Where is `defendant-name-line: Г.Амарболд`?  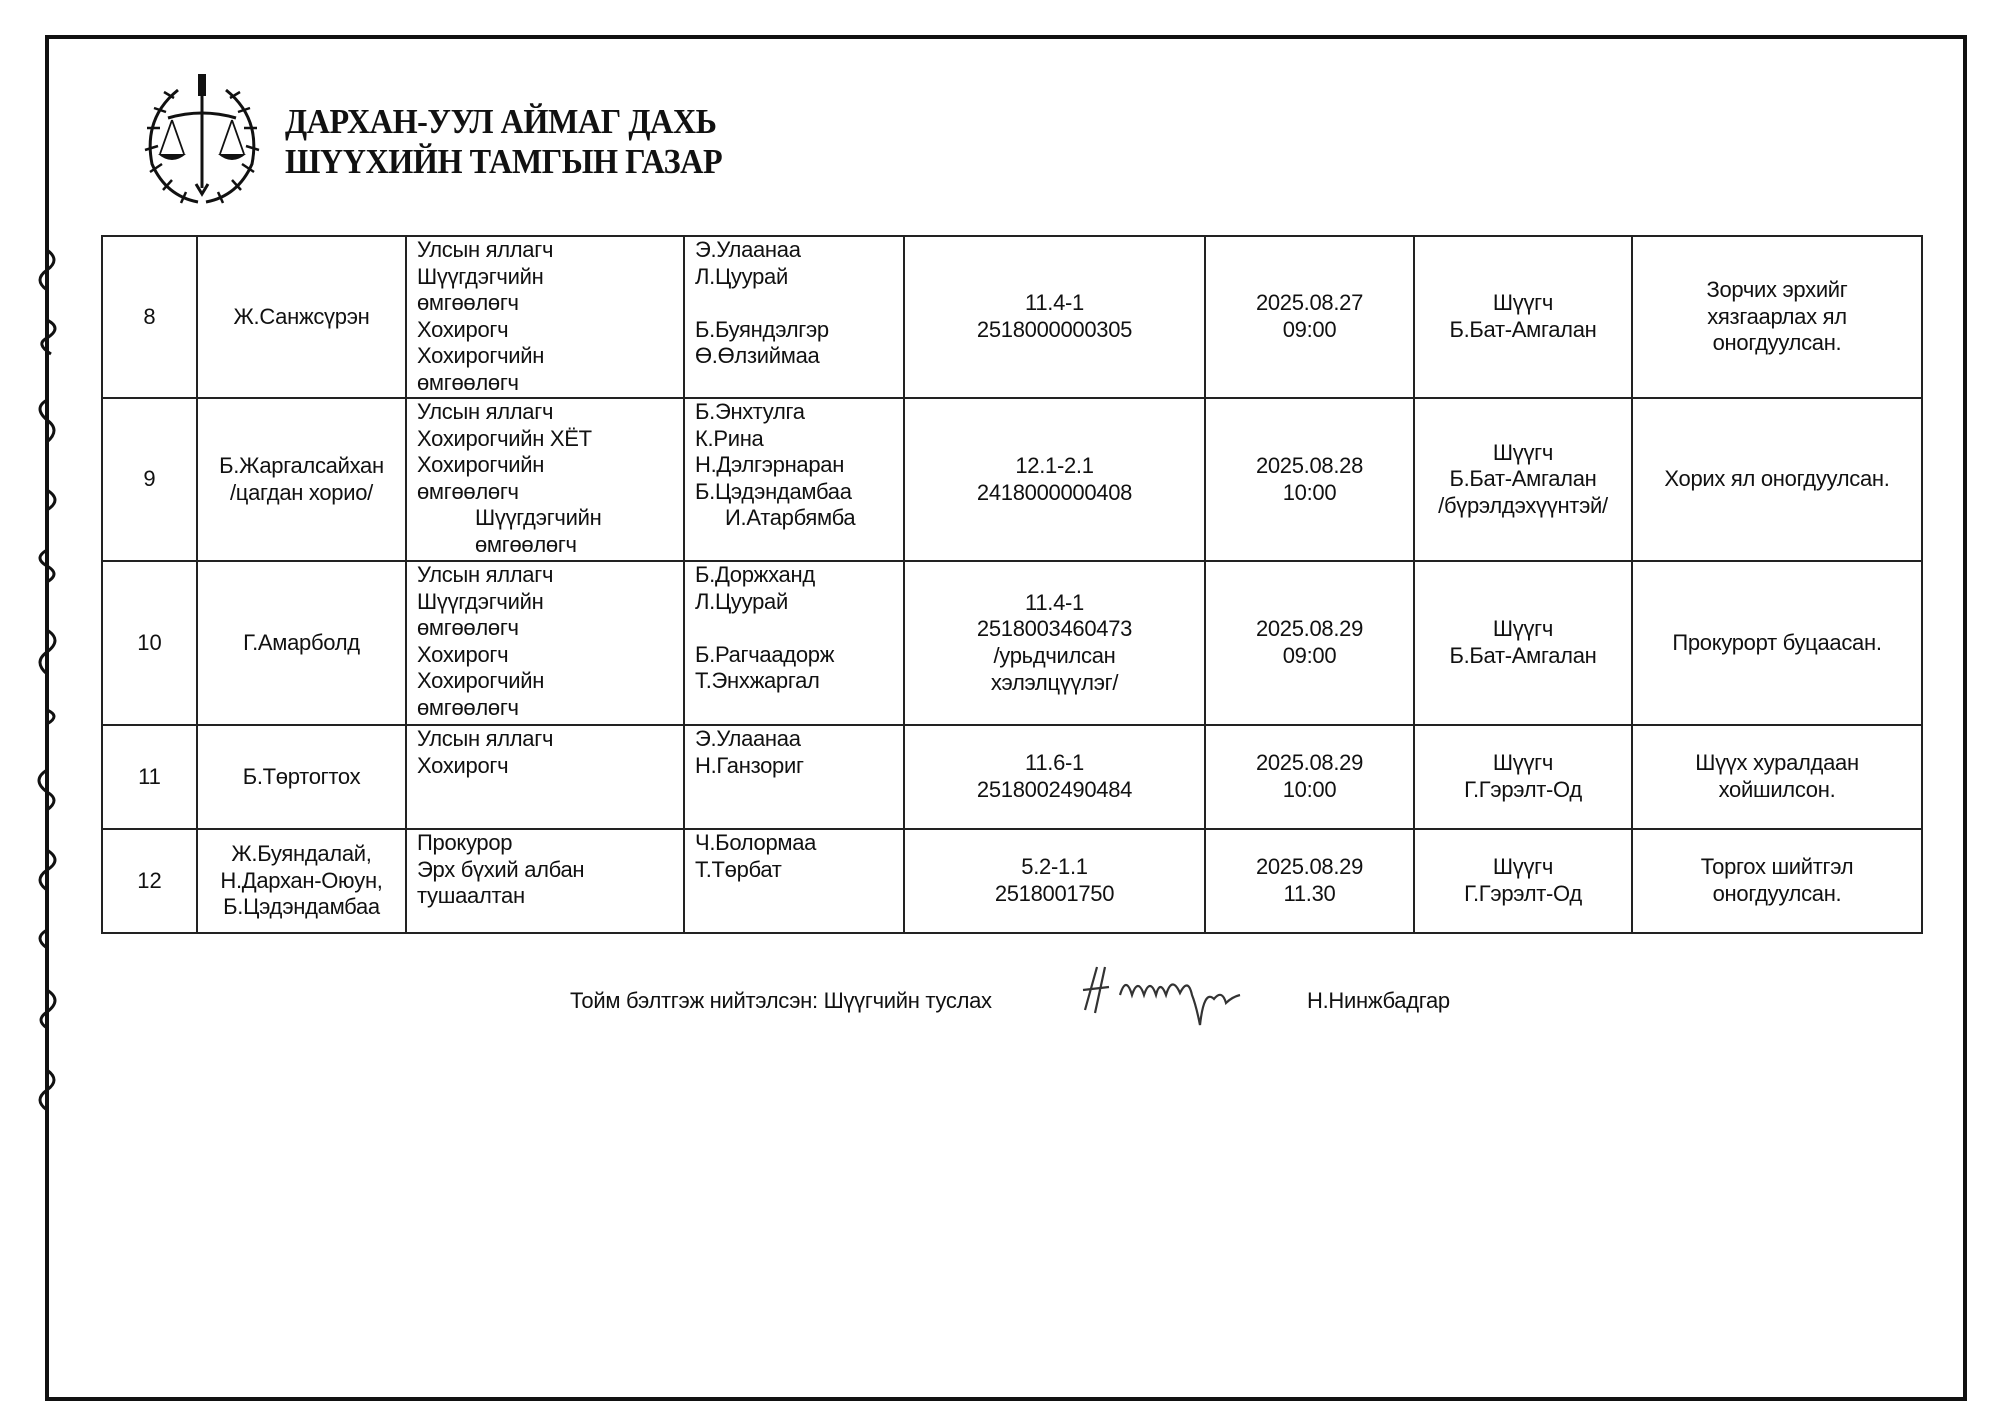
defendant-name-line: Г.Амарболд is located at coordinates (301, 642).